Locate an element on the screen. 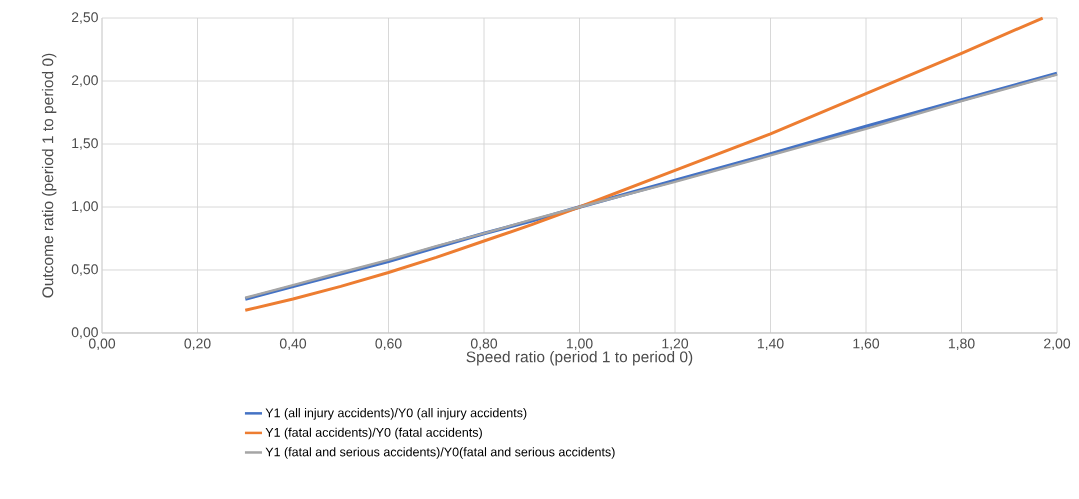 The width and height of the screenshot is (1079, 499). x-tick-label: 1,20 is located at coordinates (675, 344).